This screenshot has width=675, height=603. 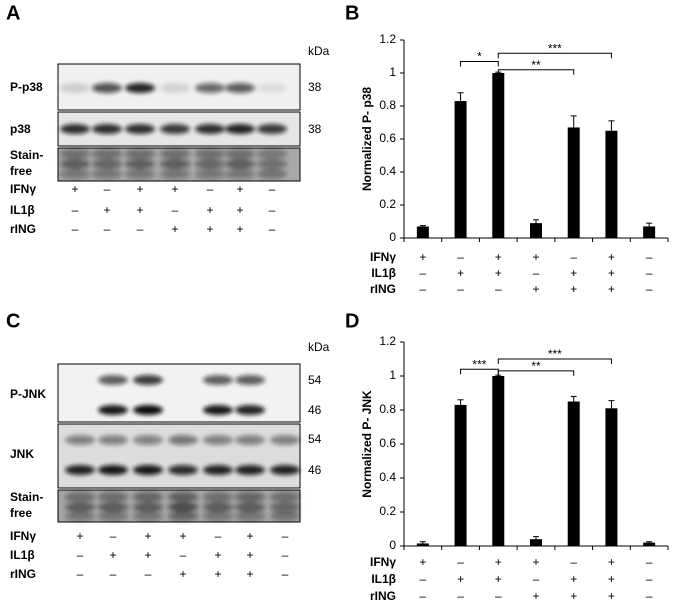 What do you see at coordinates (26, 87) in the screenshot?
I see `blot-label: P-p38` at bounding box center [26, 87].